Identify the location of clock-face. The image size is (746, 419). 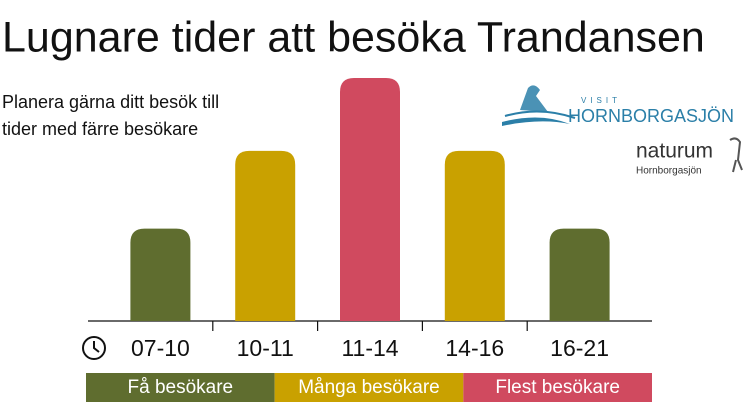
(94, 348).